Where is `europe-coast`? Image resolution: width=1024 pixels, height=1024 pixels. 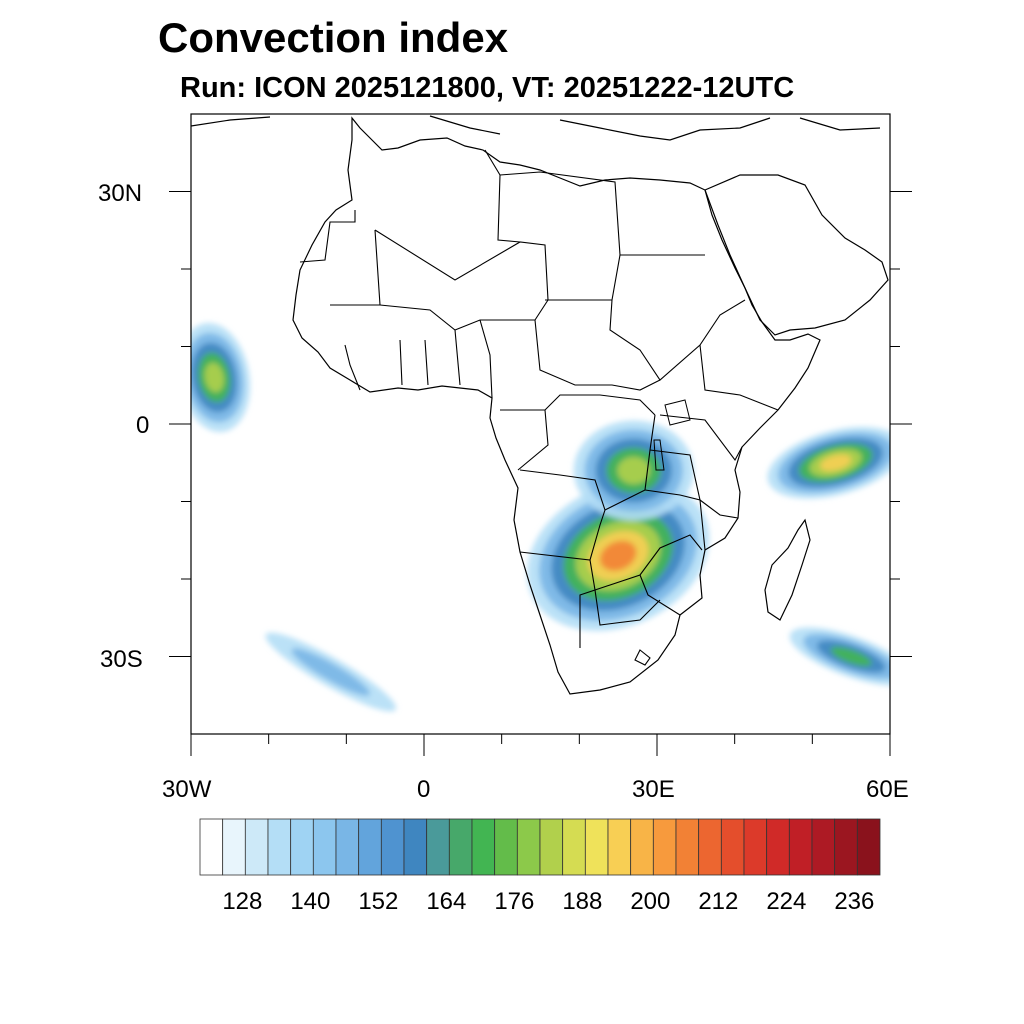
europe-coast is located at coordinates (536, 128).